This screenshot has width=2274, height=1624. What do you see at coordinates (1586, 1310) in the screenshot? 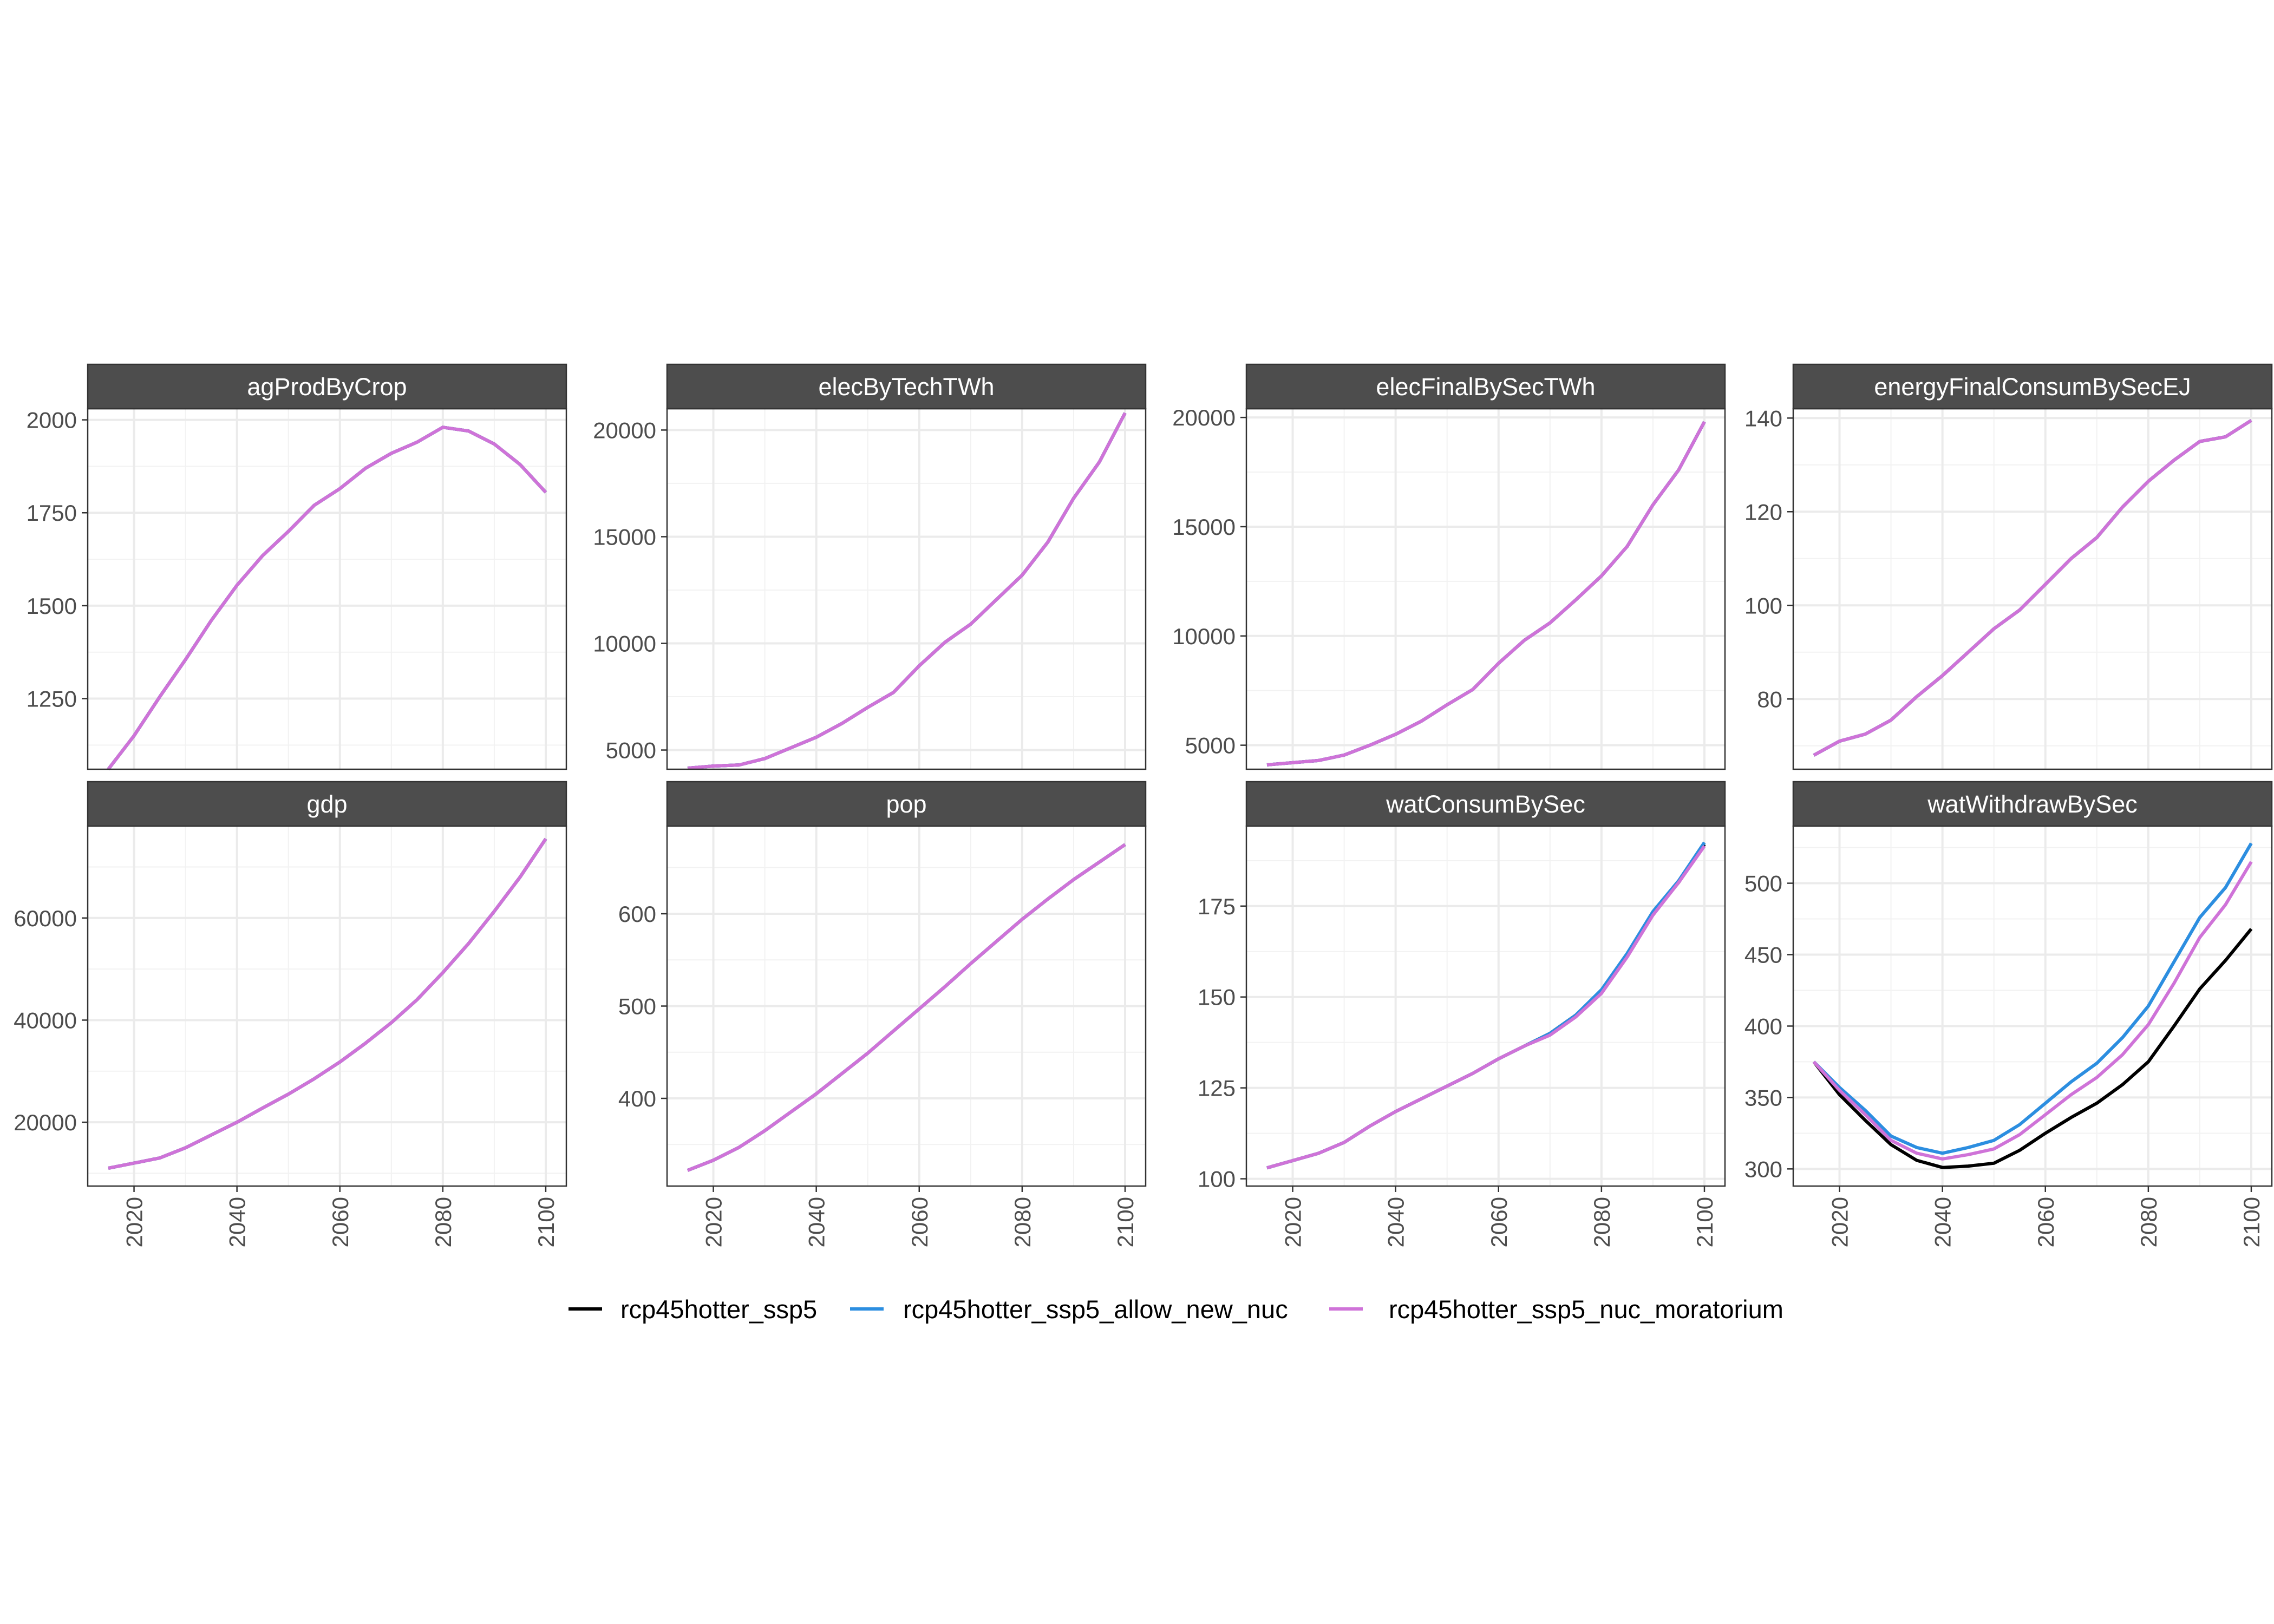
I see `legend-label: rcp45hotter_ssp5_nuc_moratorium` at bounding box center [1586, 1310].